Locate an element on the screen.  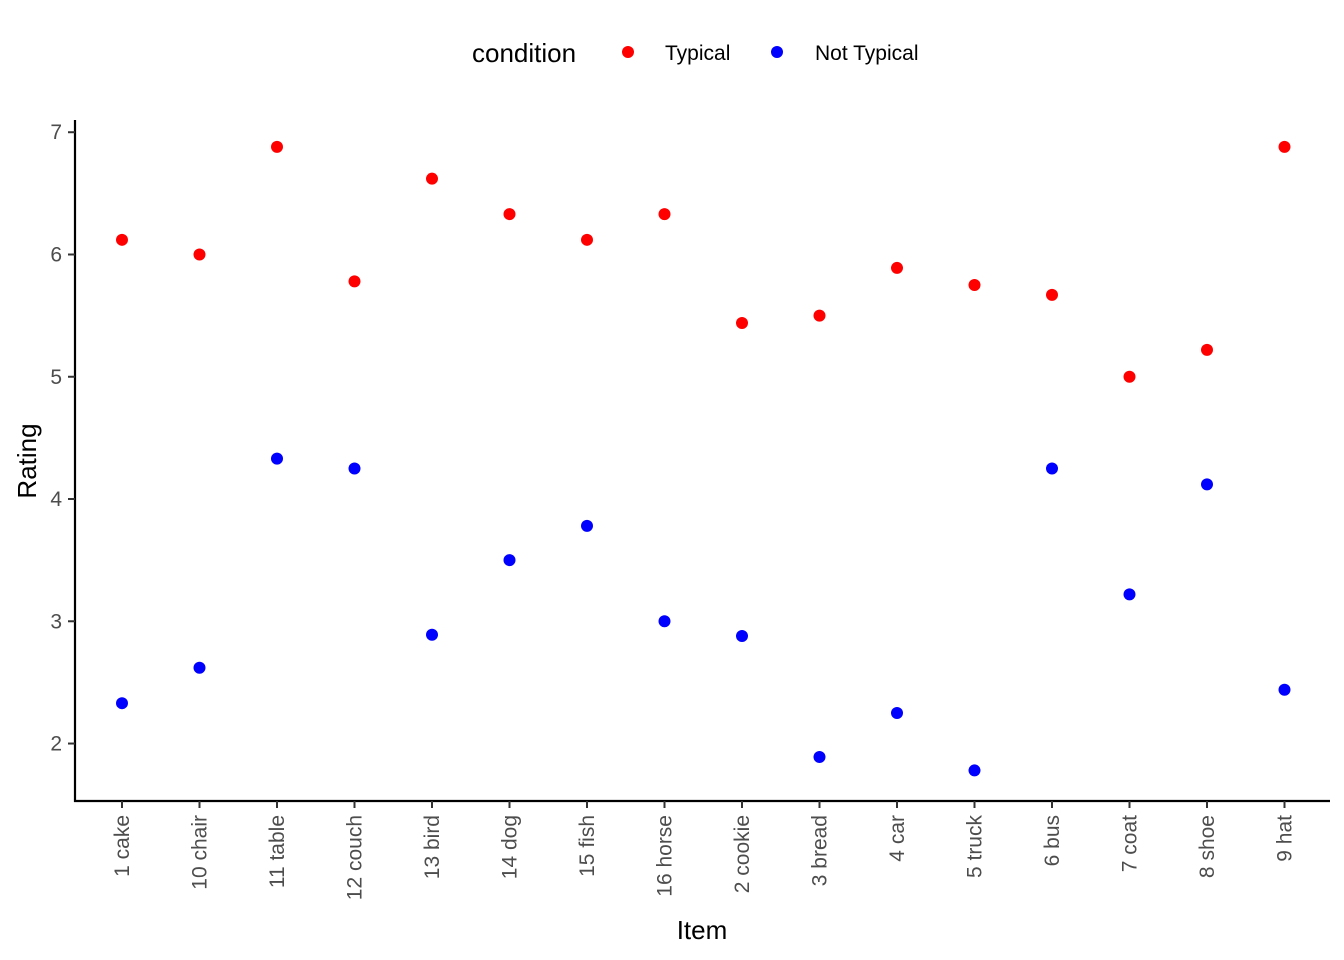
x-tick-label: 16 horse is located at coordinates (665, 856).